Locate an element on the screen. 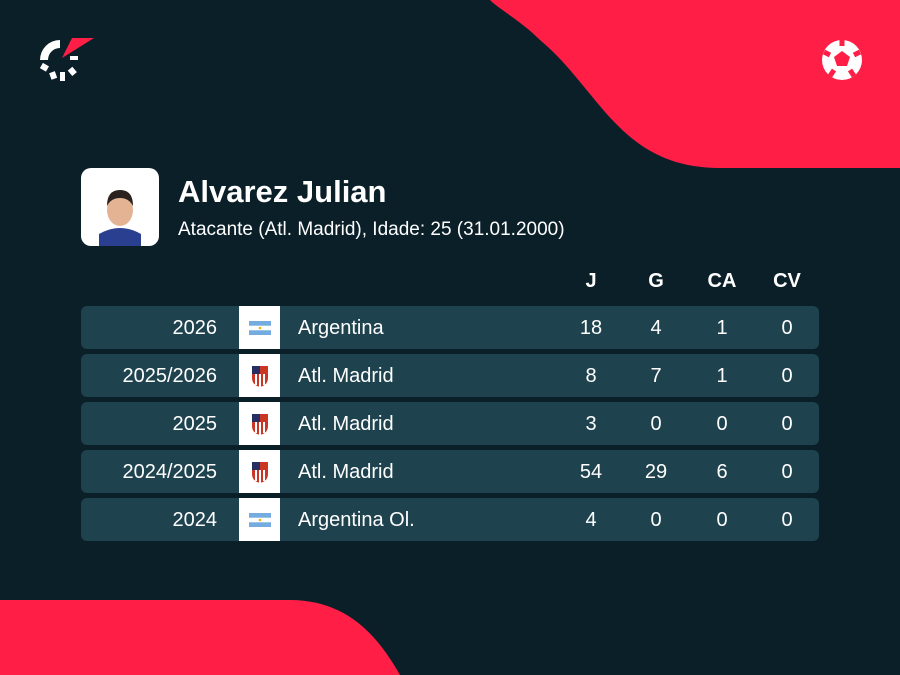  player-name: Alvarez Julian is located at coordinates (282, 191).